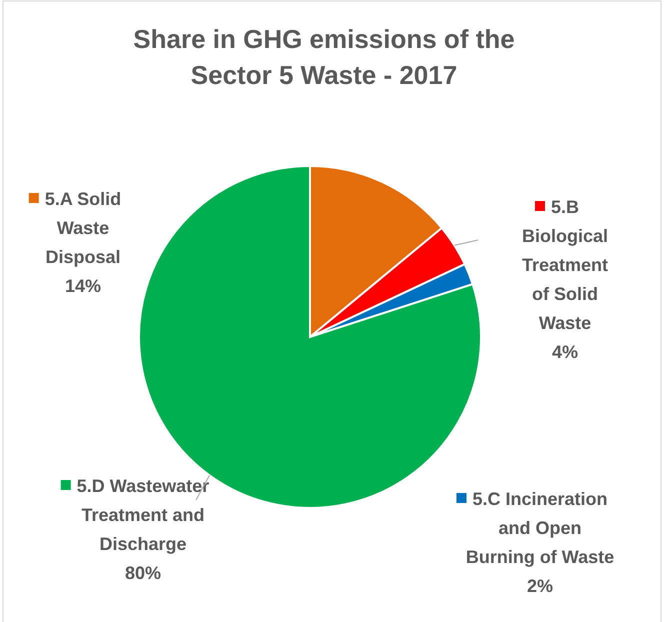  What do you see at coordinates (565, 265) in the screenshot?
I see `legend-label: 5.B Biological Treatment of Solid Waste` at bounding box center [565, 265].